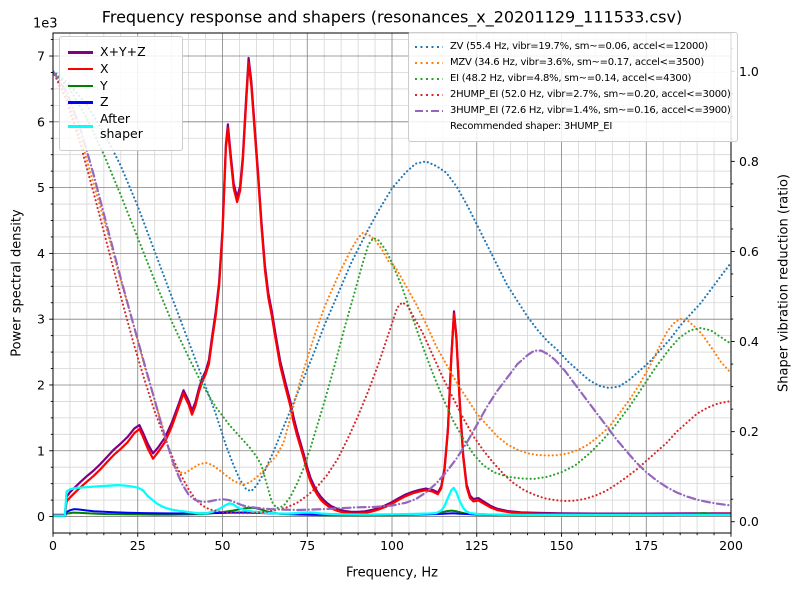 Image resolution: width=800 pixels, height=600 pixels. I want to click on legend-line-sample-ZV, so click(429, 46).